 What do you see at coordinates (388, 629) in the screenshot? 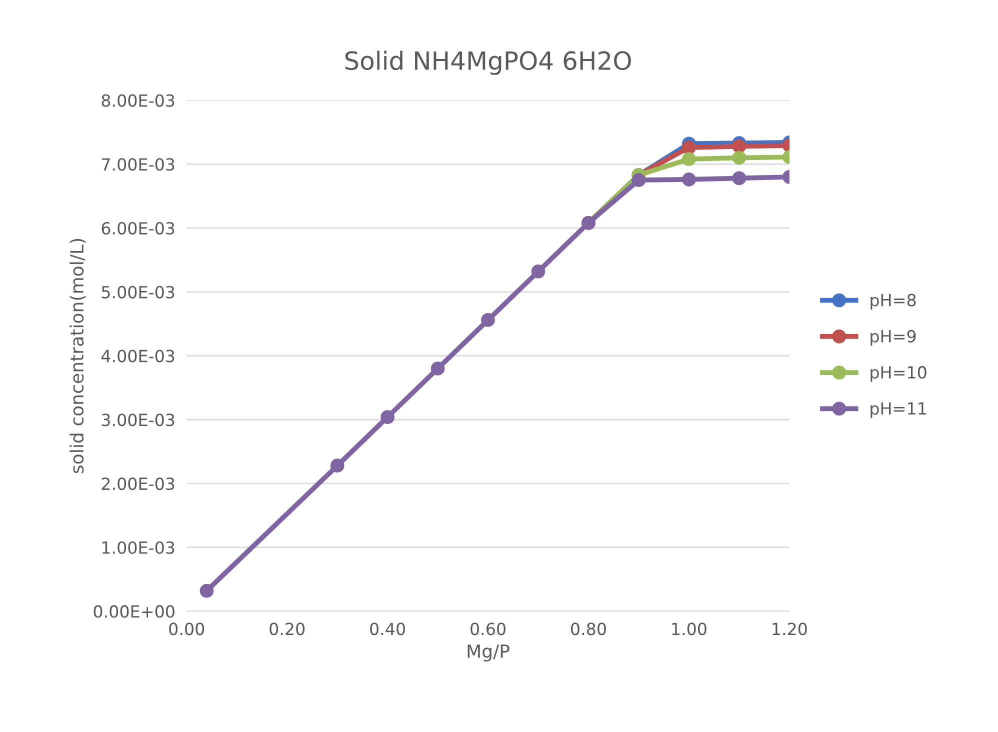
I see `x-tick-label: 0.40` at bounding box center [388, 629].